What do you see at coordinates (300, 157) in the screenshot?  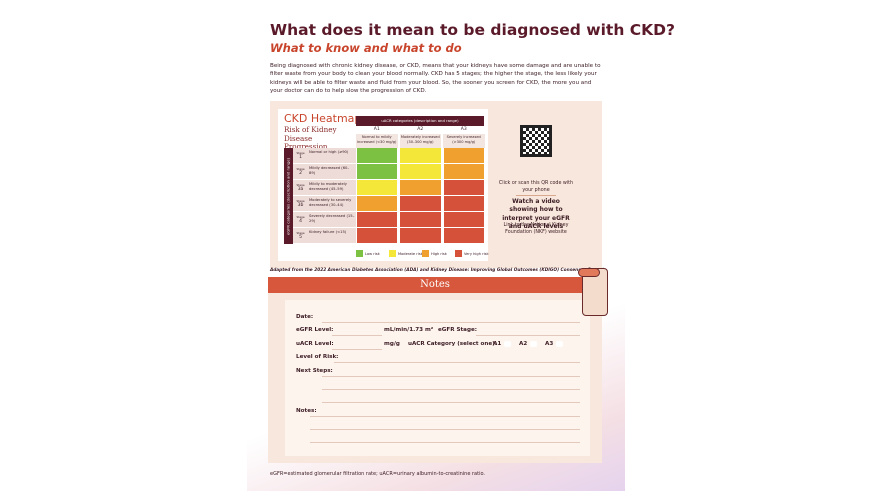 I see `stage-code: 1` at bounding box center [300, 157].